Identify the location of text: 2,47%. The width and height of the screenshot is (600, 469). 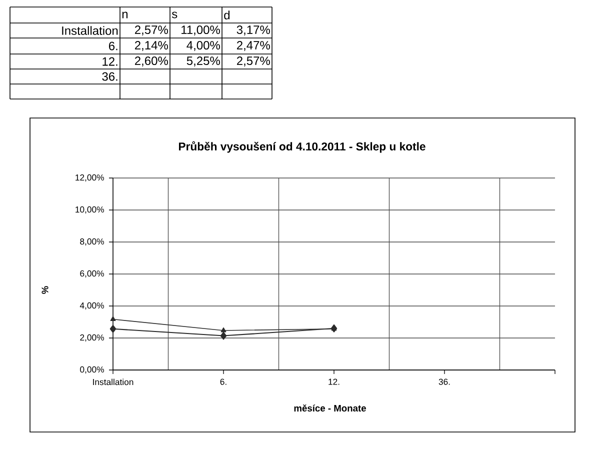
(253, 46).